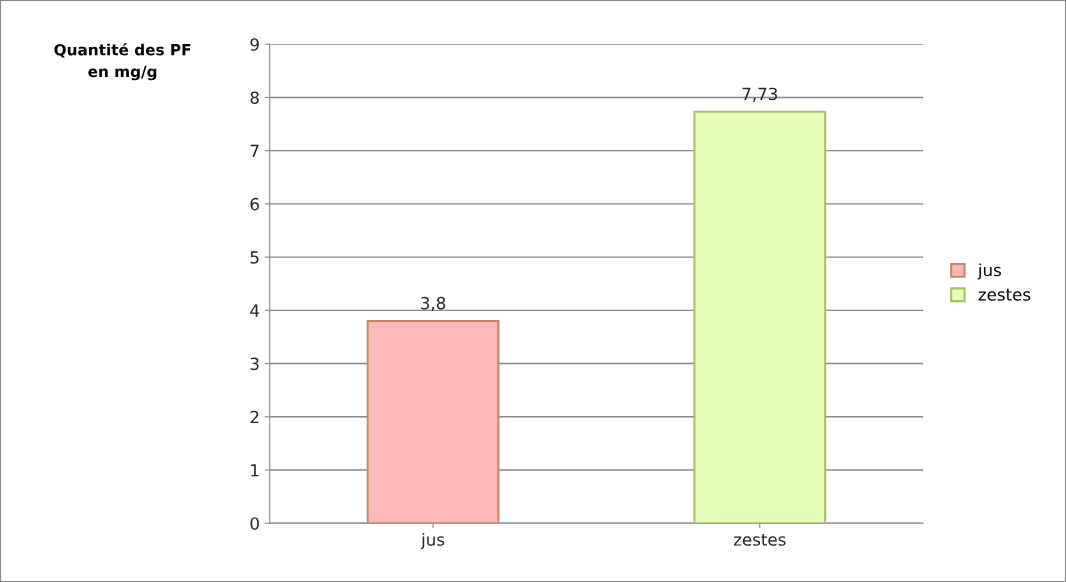 This screenshot has height=582, width=1066. Describe the element at coordinates (989, 271) in the screenshot. I see `legend-label: jus` at that location.